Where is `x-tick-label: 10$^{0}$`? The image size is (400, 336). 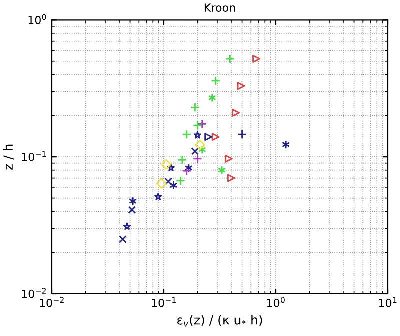 x-tick-label: 10$^{0}$ is located at coordinates (276, 302).